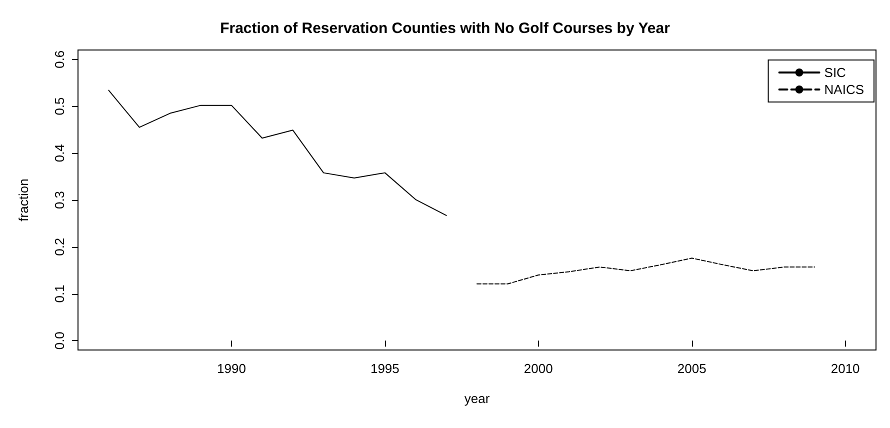 The height and width of the screenshot is (428, 890). Describe the element at coordinates (59, 200) in the screenshot. I see `y-tick-label: 0.3` at that location.